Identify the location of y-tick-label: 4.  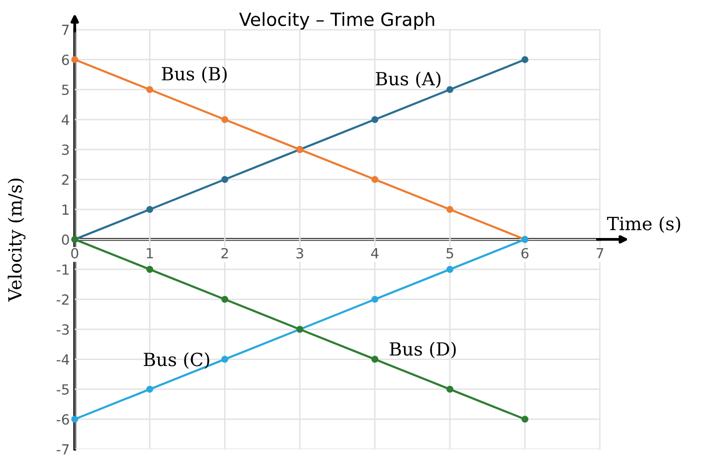
(66, 119).